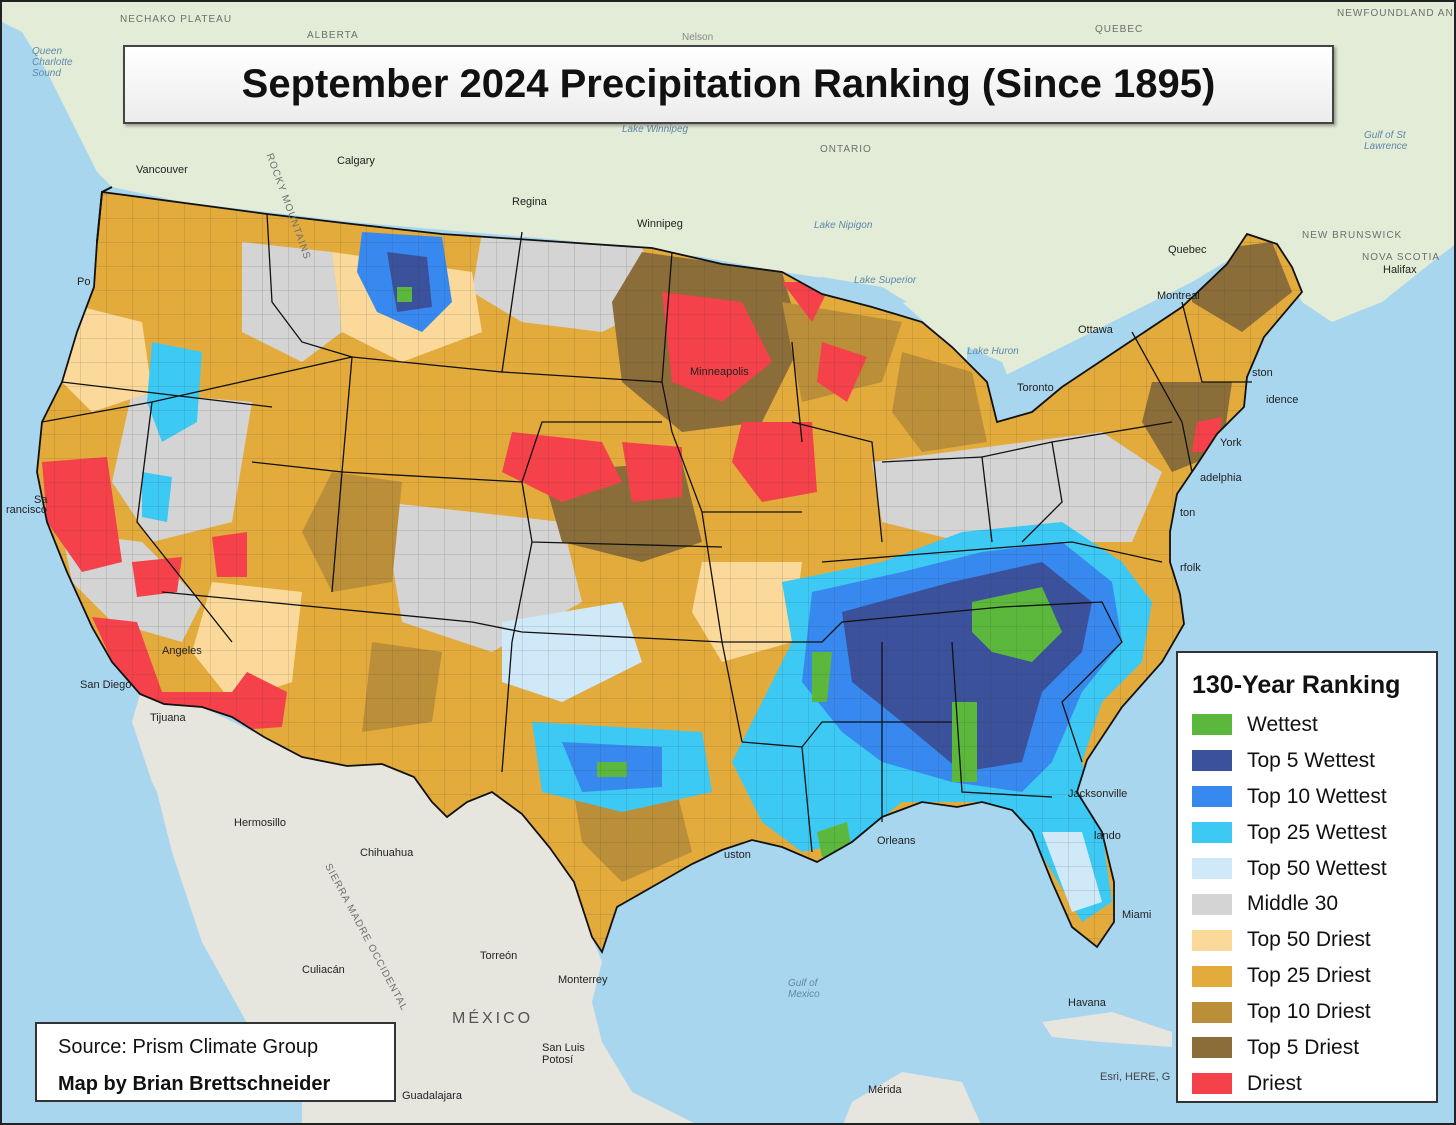  What do you see at coordinates (993, 351) in the screenshot?
I see `label-lake-huron: Lake Huron` at bounding box center [993, 351].